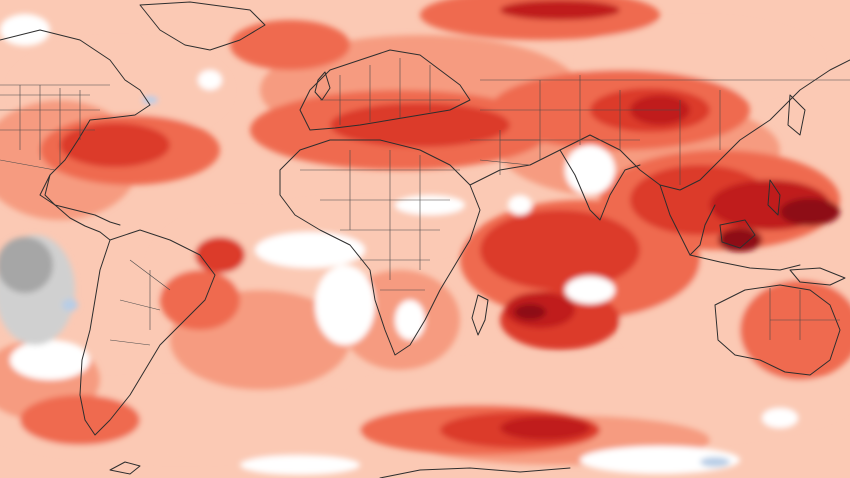 The height and width of the screenshot is (478, 850). I want to click on coastline-central-america, so click(75, 207).